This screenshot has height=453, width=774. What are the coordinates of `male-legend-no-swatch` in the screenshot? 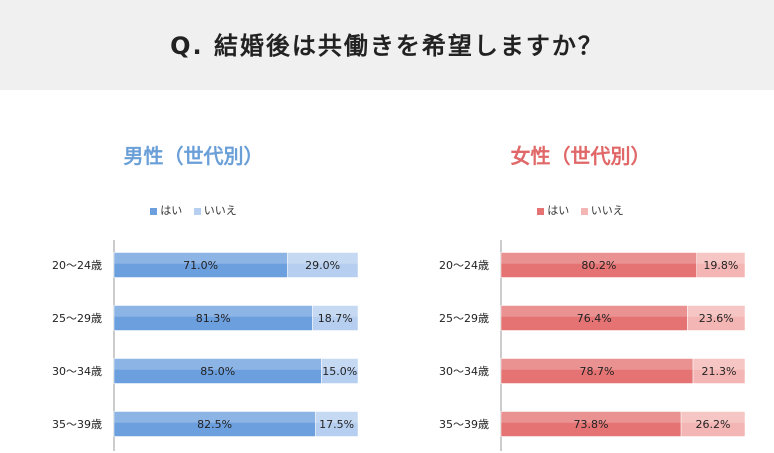 It's located at (197, 211).